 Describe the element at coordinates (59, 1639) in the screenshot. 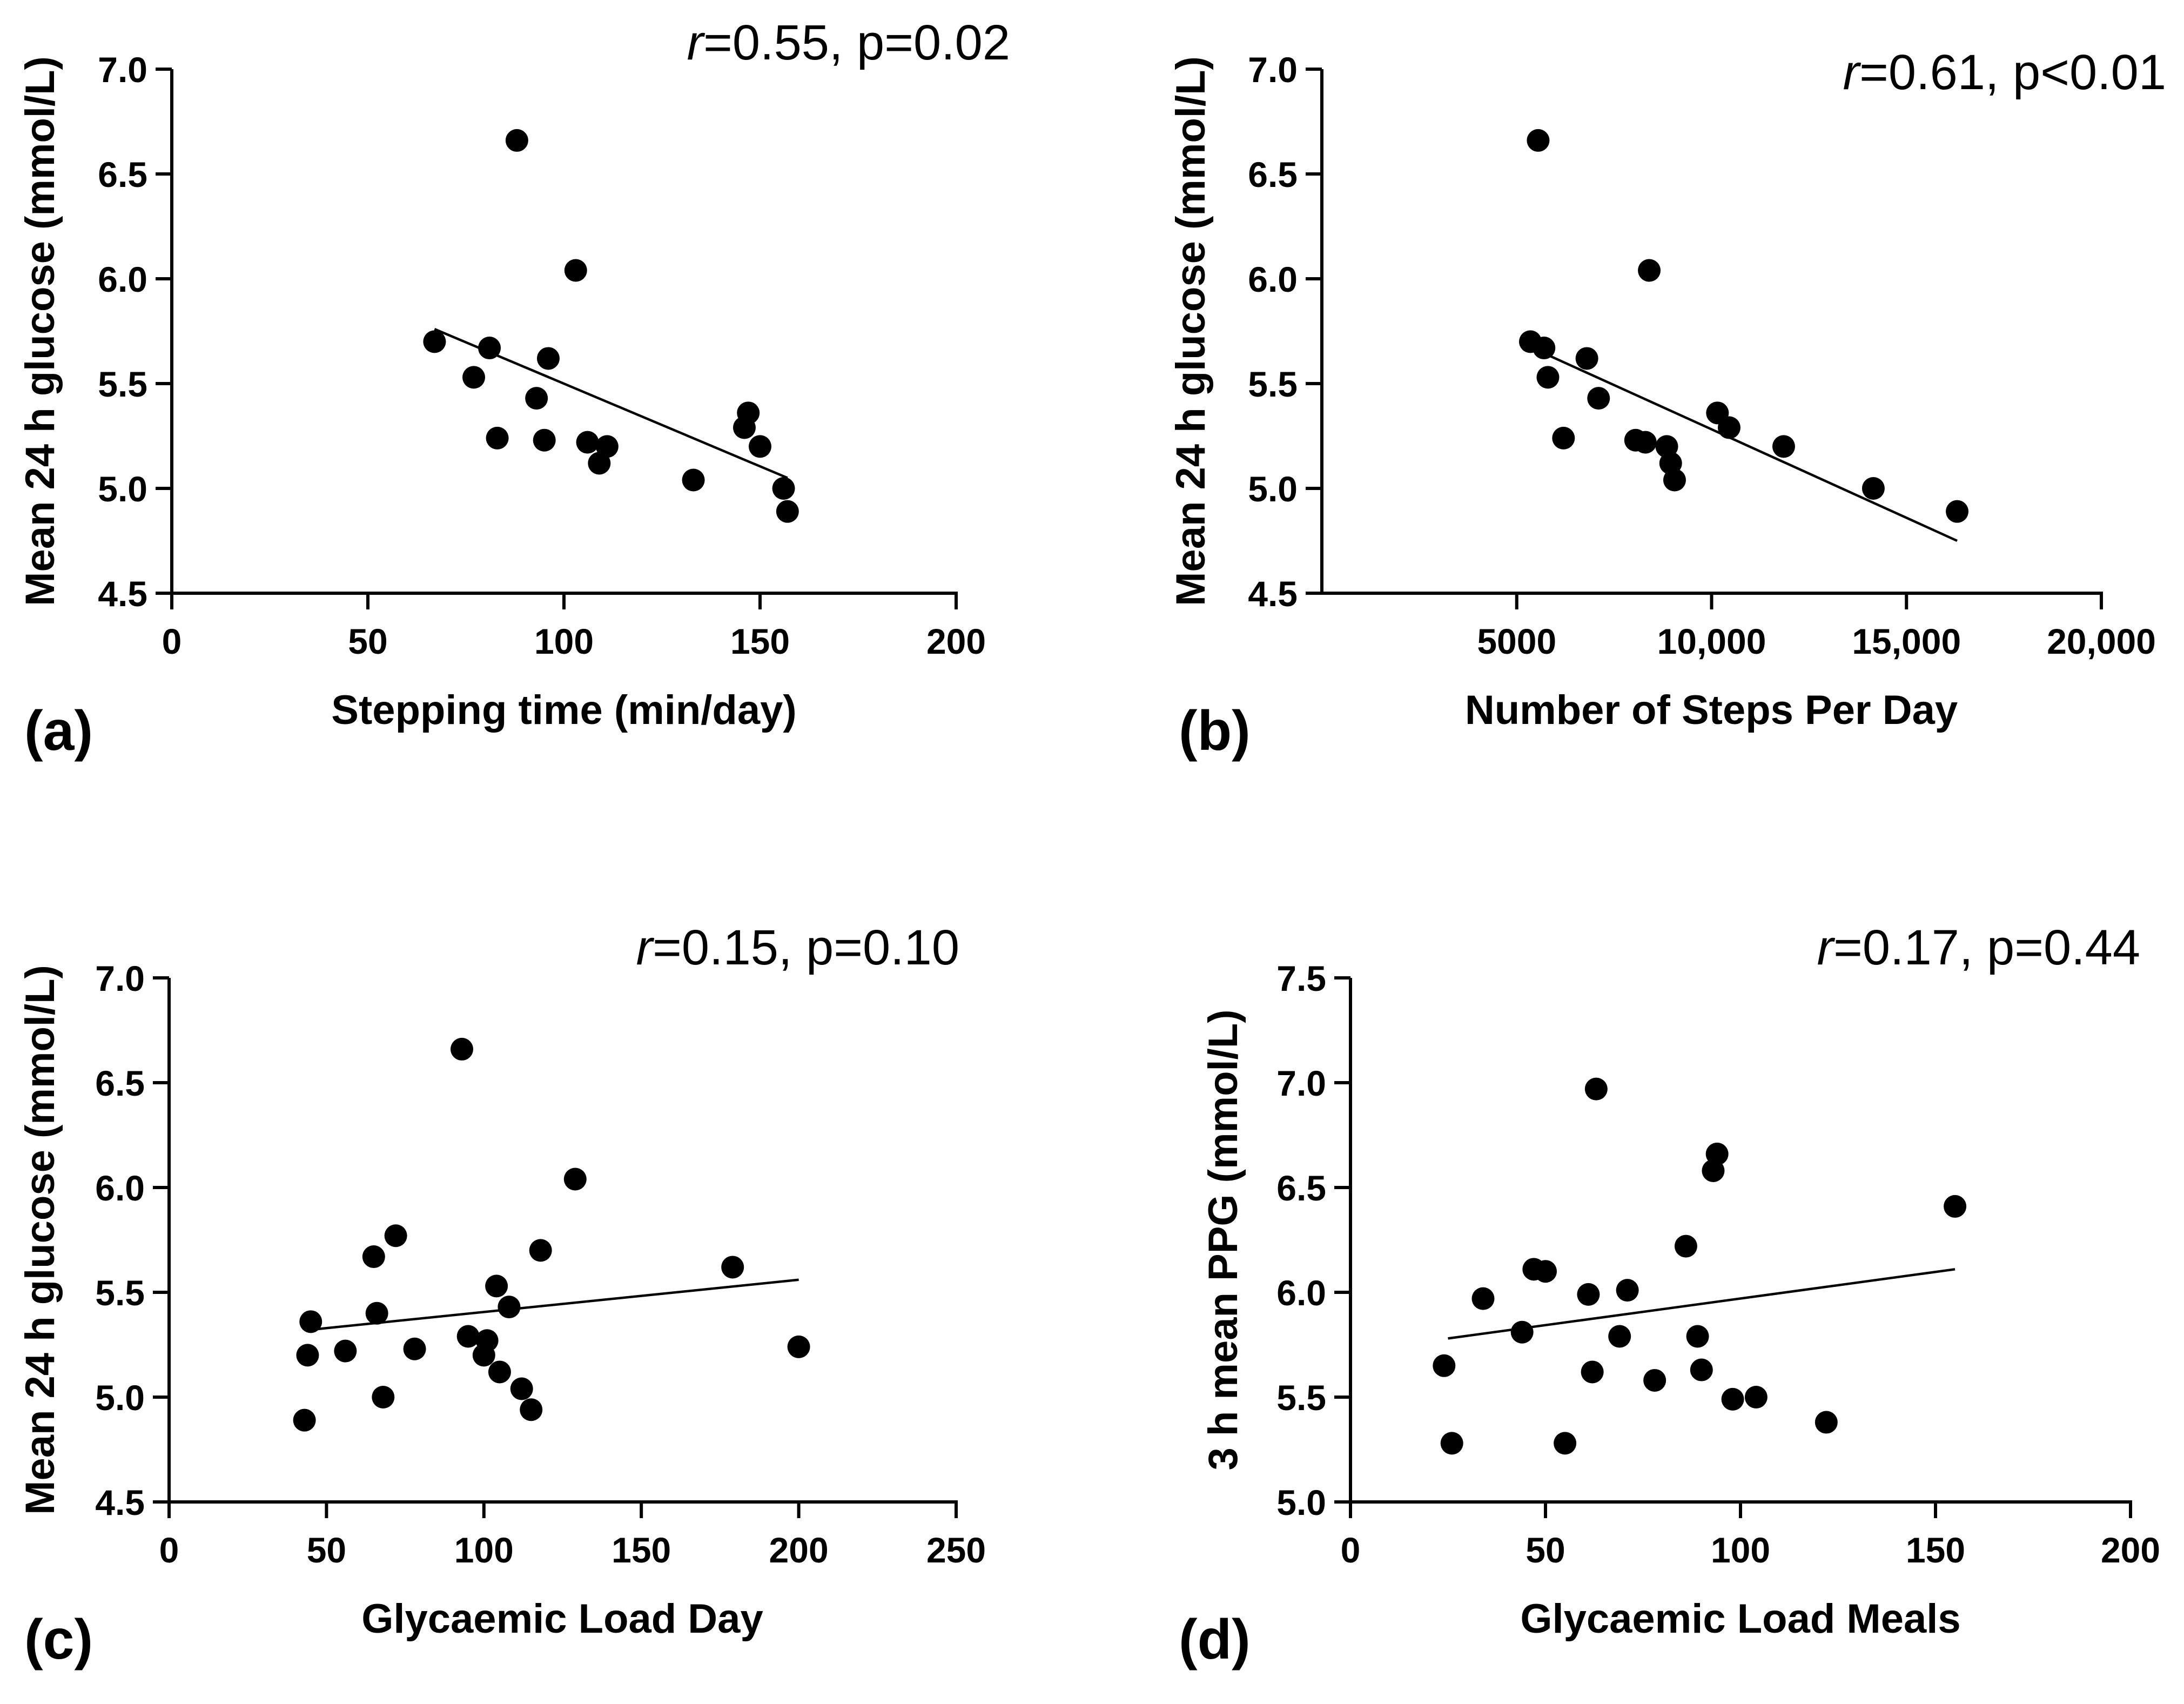

I see `panel-label: (c)` at that location.